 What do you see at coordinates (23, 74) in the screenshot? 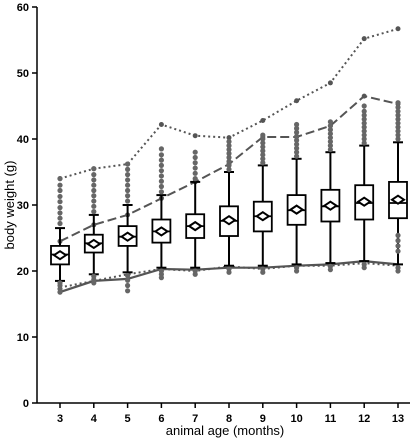
I see `y-tick-label: 50` at bounding box center [23, 74].